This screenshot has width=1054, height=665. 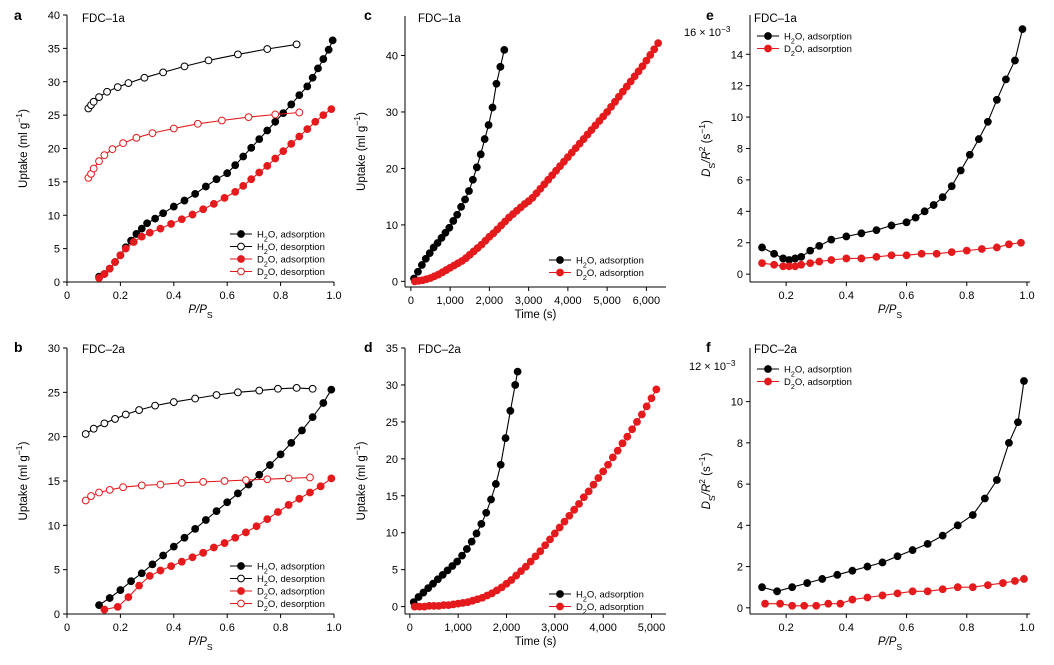 I want to click on x-tick-label: 1.0, so click(x=333, y=628).